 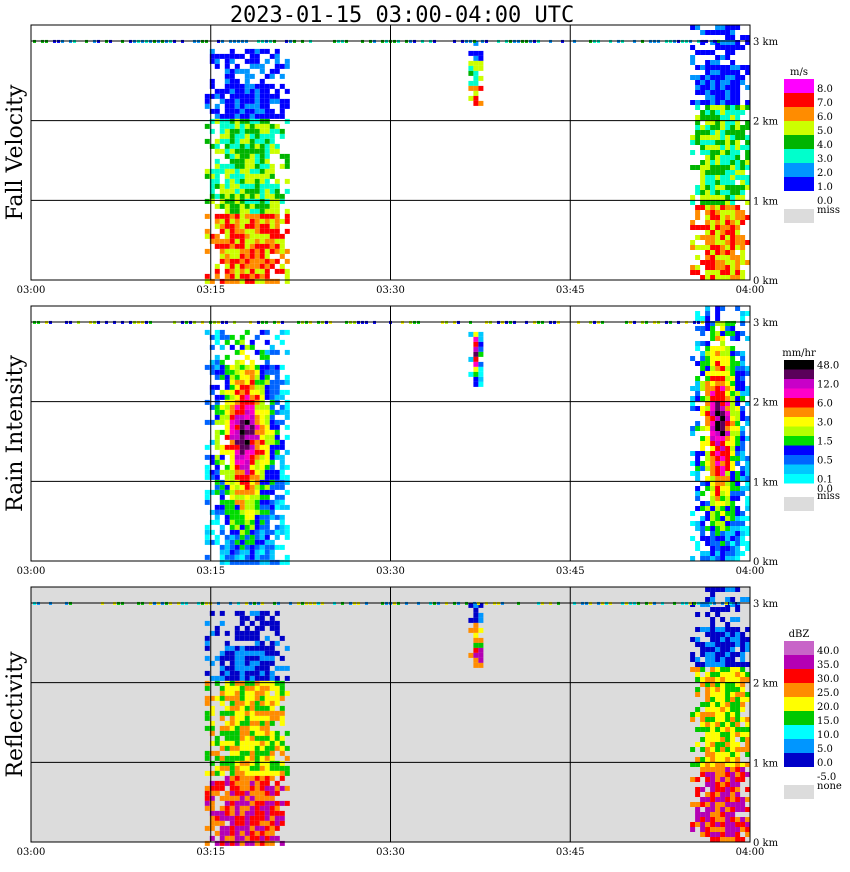 I want to click on x-tick-label: 04:00, so click(x=750, y=571).